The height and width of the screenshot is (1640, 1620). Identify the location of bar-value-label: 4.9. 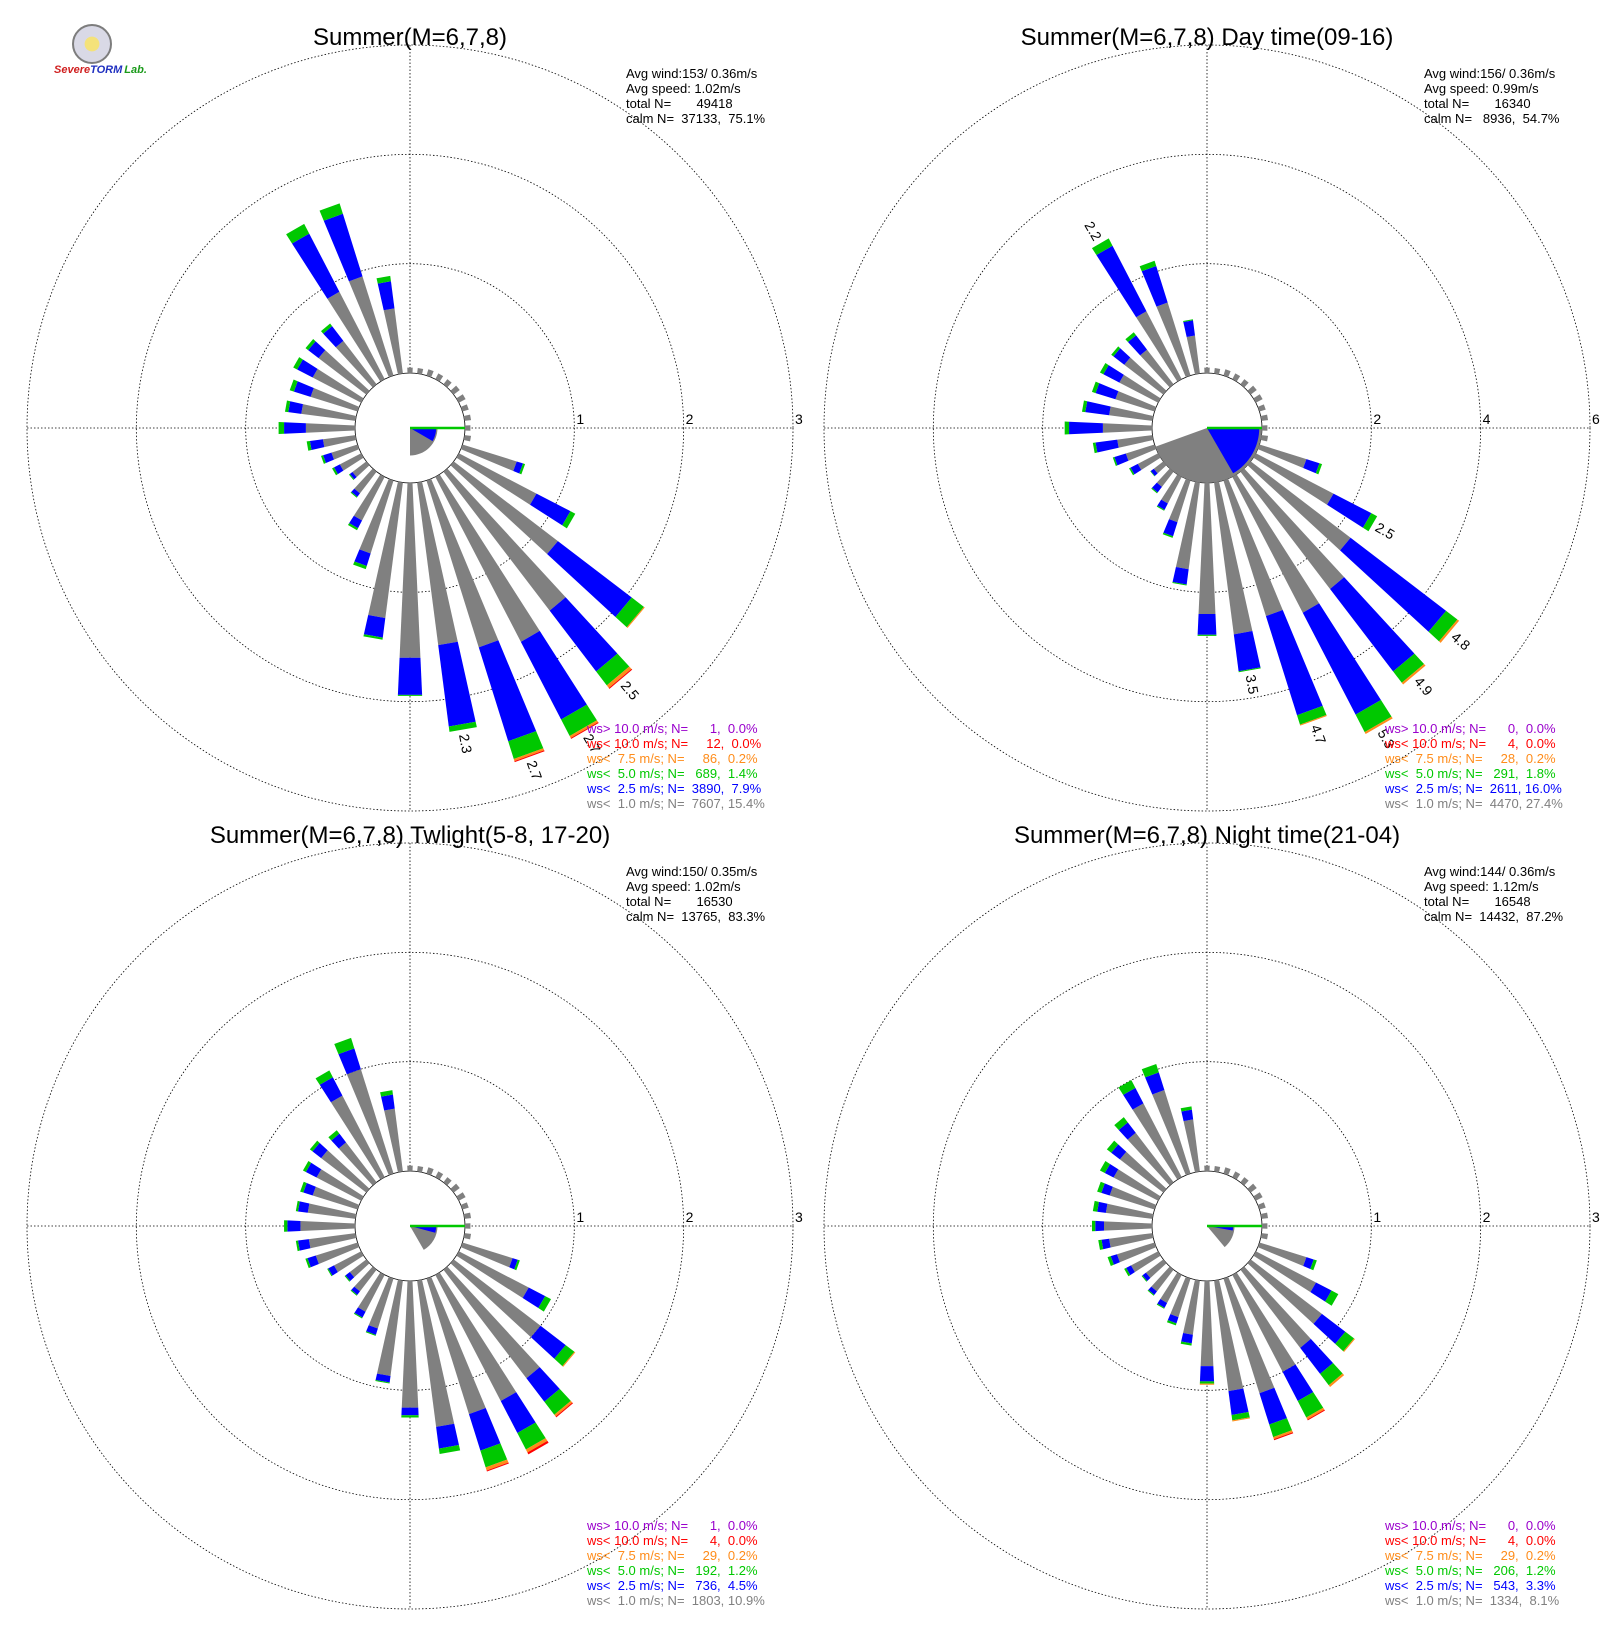
(1423, 685).